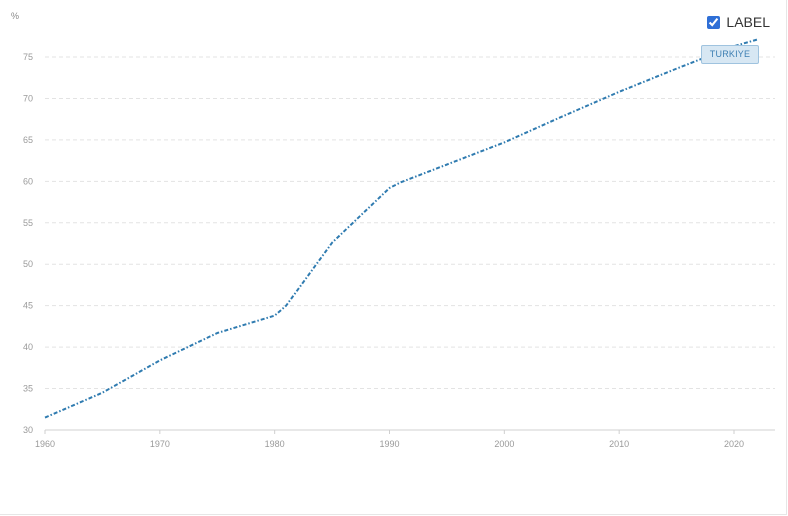  I want to click on y-tick-label: 75, so click(28, 57).